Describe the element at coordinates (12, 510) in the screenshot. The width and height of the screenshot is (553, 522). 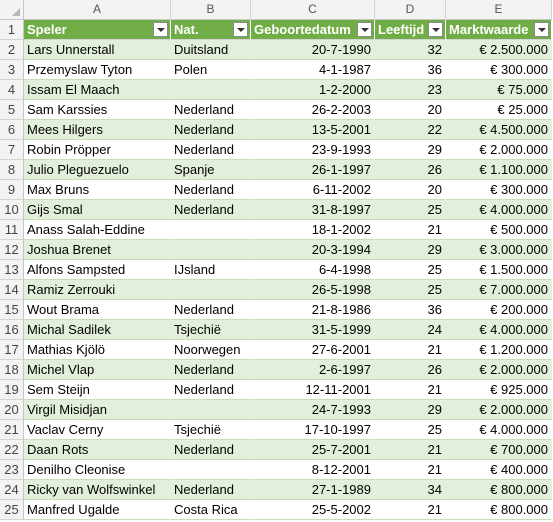
I see `row-number: 25` at that location.